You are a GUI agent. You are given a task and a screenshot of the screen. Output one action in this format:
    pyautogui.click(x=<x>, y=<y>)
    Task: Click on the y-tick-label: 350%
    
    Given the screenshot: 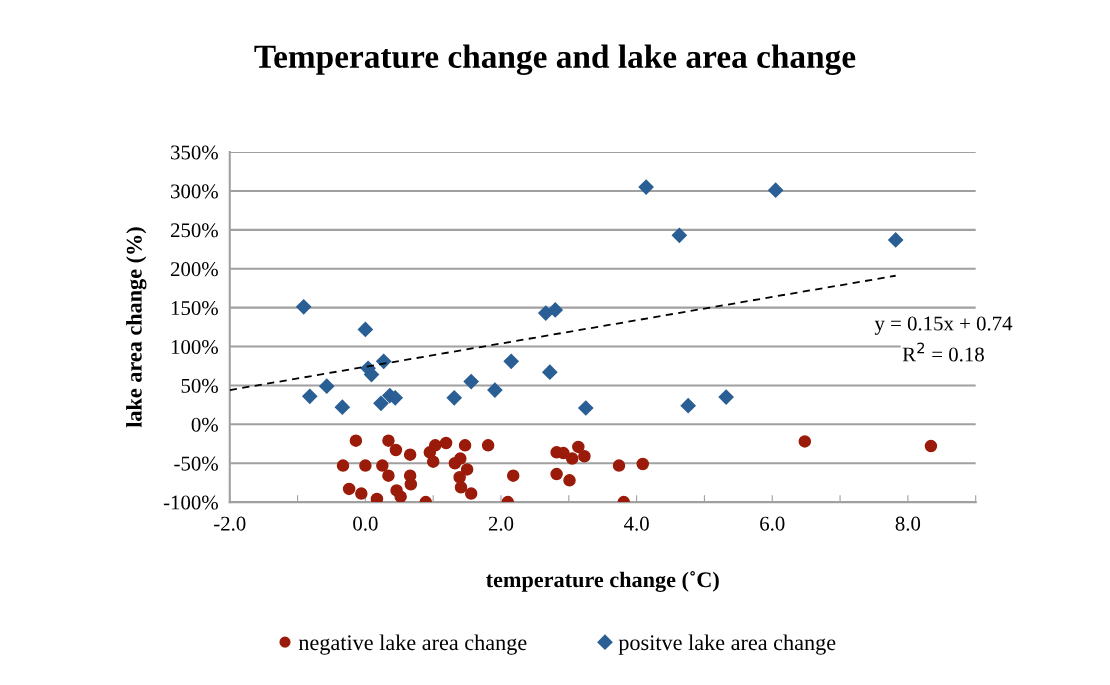 What is the action you would take?
    pyautogui.click(x=194, y=152)
    